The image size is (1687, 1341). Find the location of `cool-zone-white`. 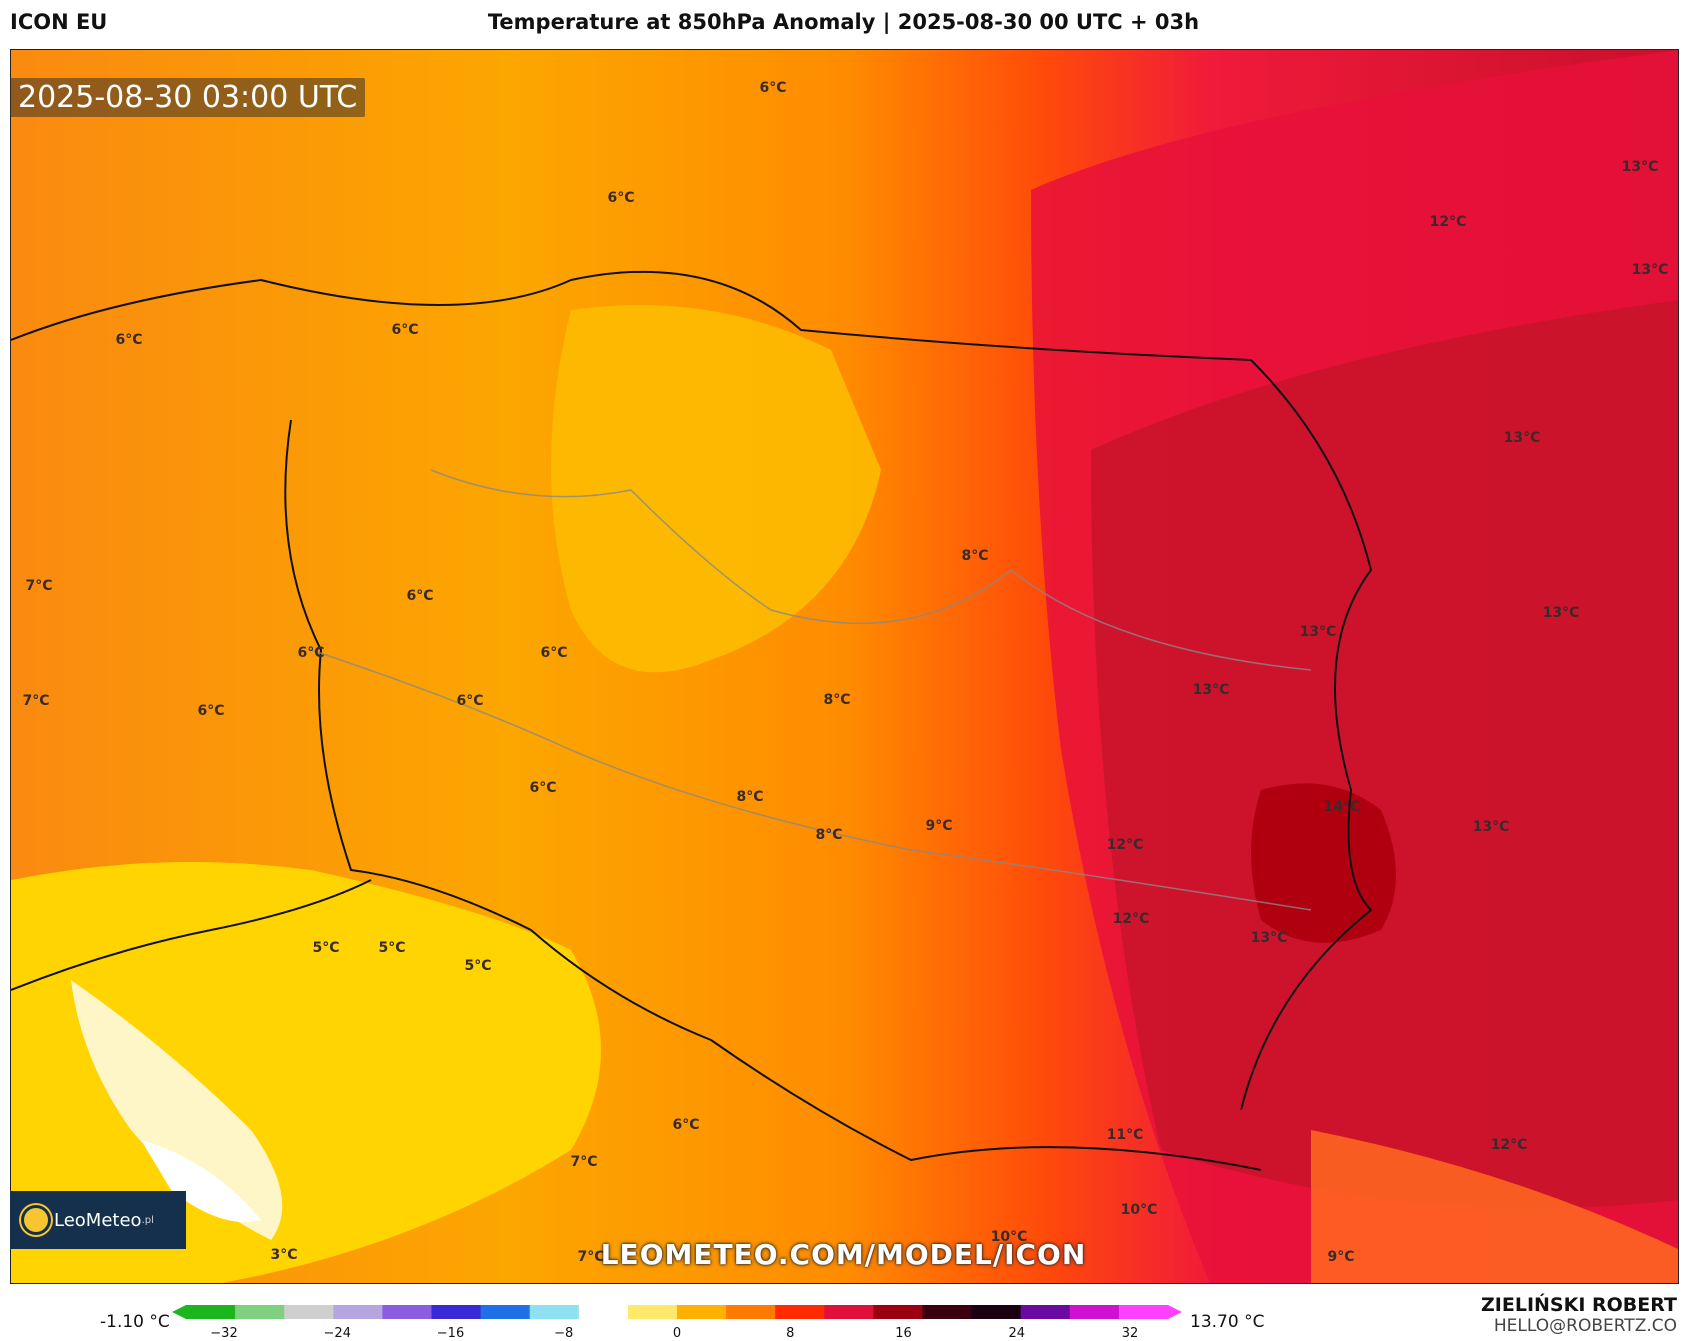

cool-zone-white is located at coordinates (201, 1181).